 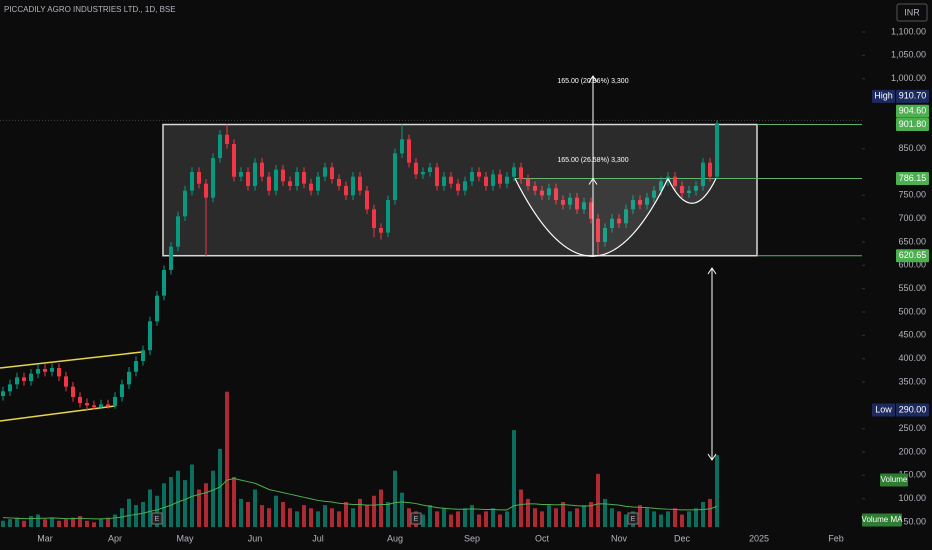 What do you see at coordinates (908, 78) in the screenshot?
I see `y-tick-label: 1,000.00` at bounding box center [908, 78].